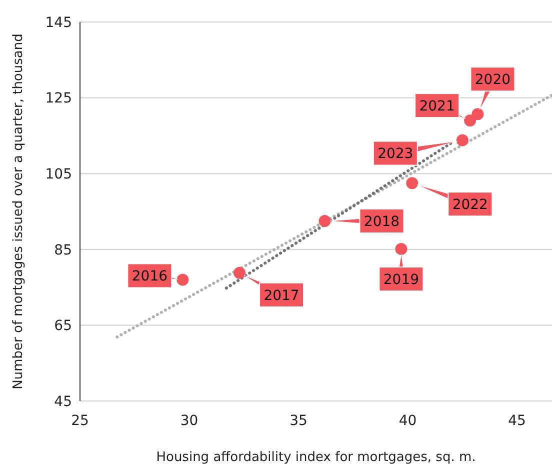 The width and height of the screenshot is (552, 467). I want to click on y-tick-label: 145, so click(58, 22).